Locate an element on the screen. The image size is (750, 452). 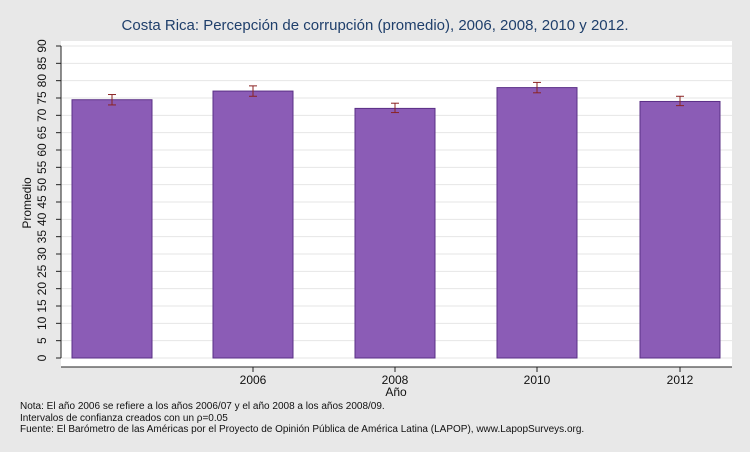
y-tick-label: 35 is located at coordinates (42, 237).